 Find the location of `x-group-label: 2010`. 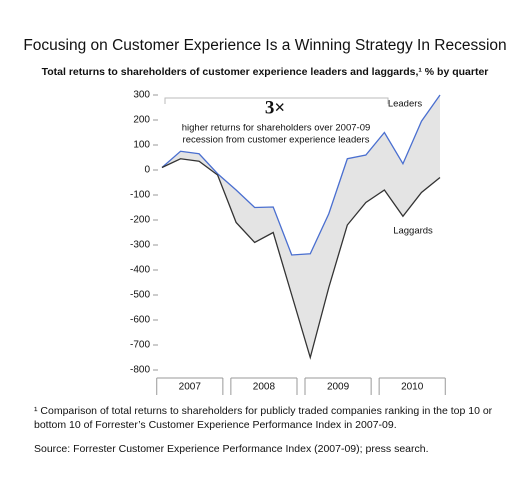

x-group-label: 2010 is located at coordinates (412, 387).